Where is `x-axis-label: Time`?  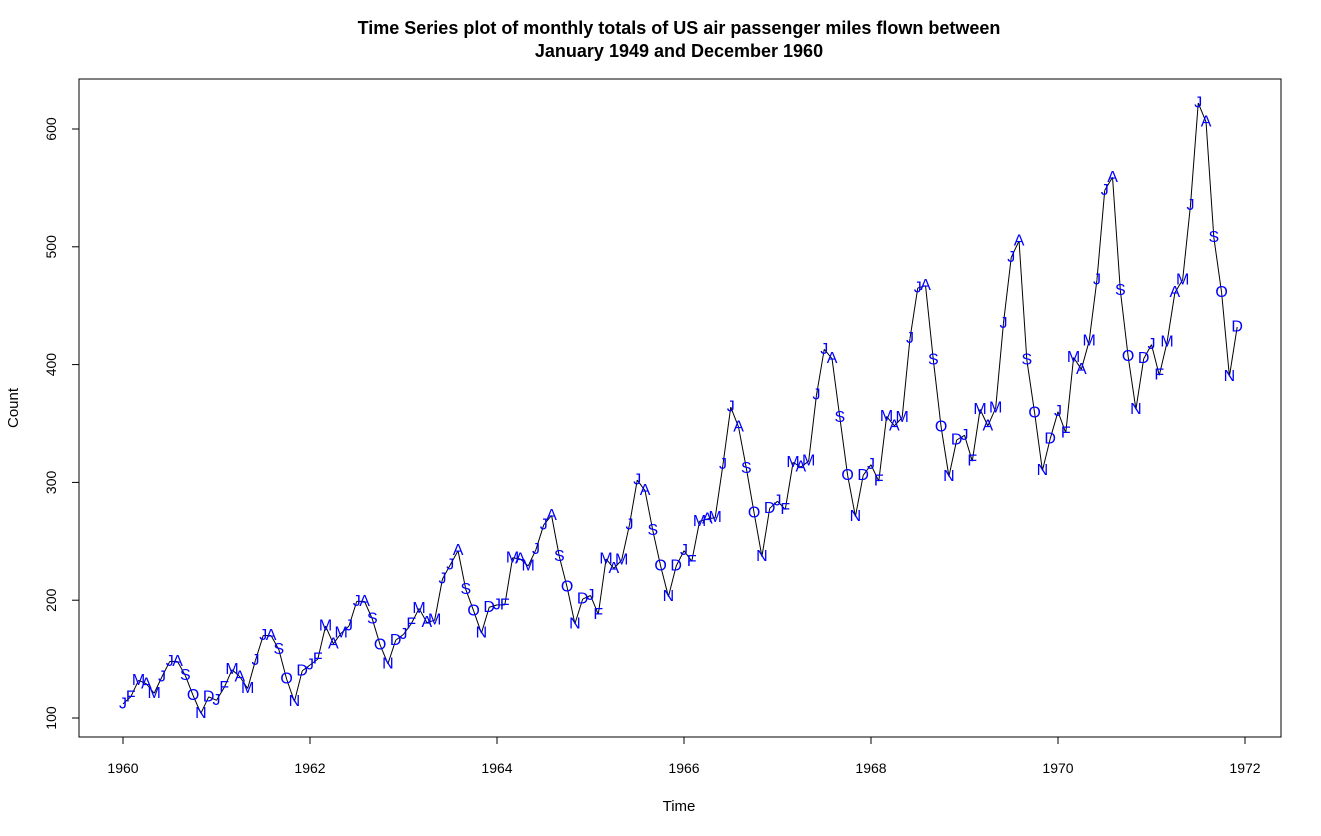
x-axis-label: Time is located at coordinates (679, 806).